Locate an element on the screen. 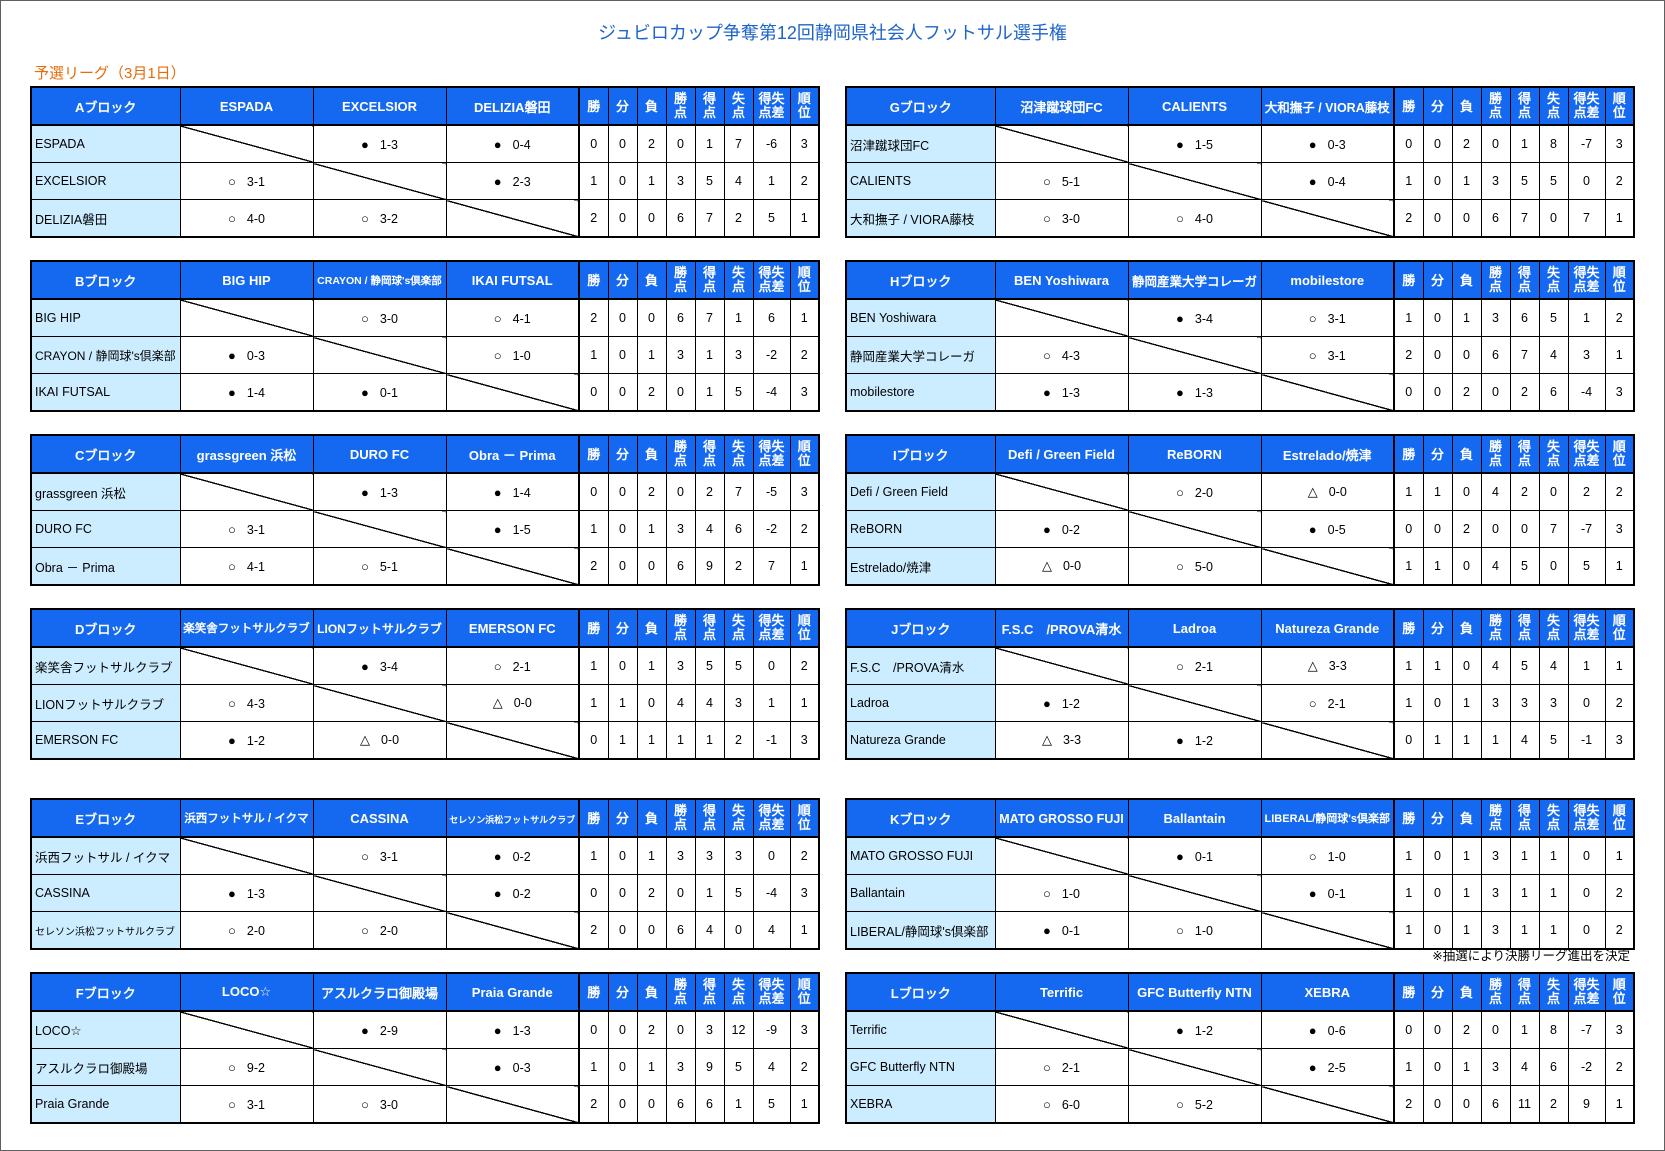 This screenshot has height=1151, width=1665. draw-mark-icon: △ is located at coordinates (364, 739).